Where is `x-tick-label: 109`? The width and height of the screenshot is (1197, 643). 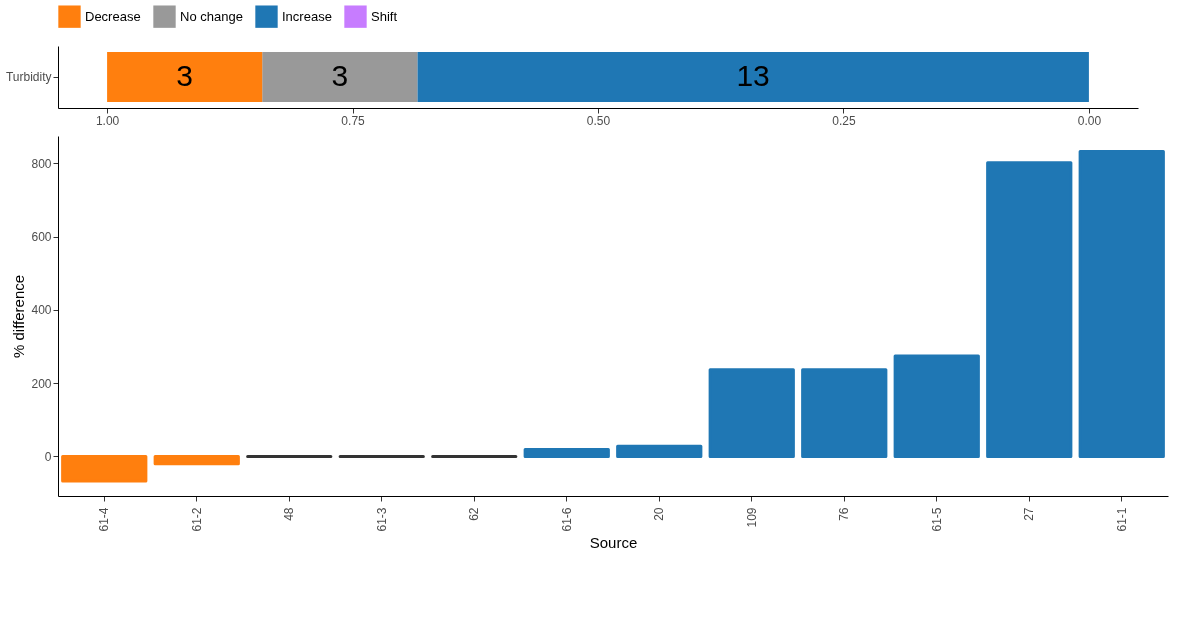 x-tick-label: 109 is located at coordinates (751, 517).